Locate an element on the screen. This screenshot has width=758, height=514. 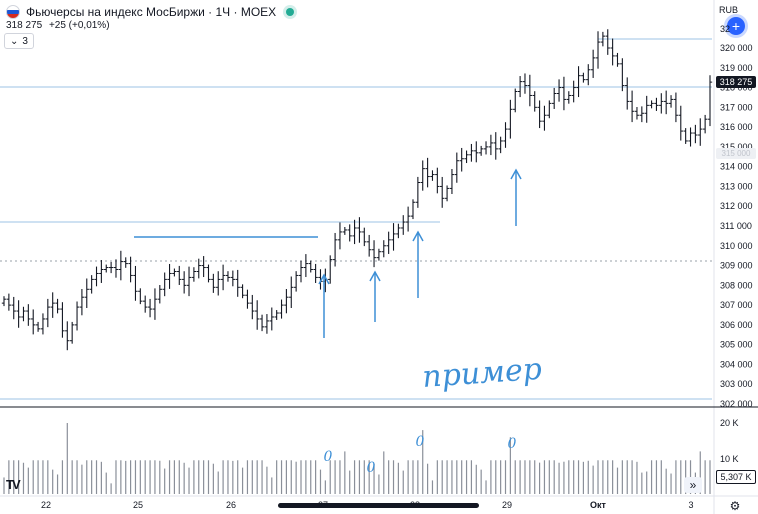
price-axis-label: 312 000 is located at coordinates (736, 206).